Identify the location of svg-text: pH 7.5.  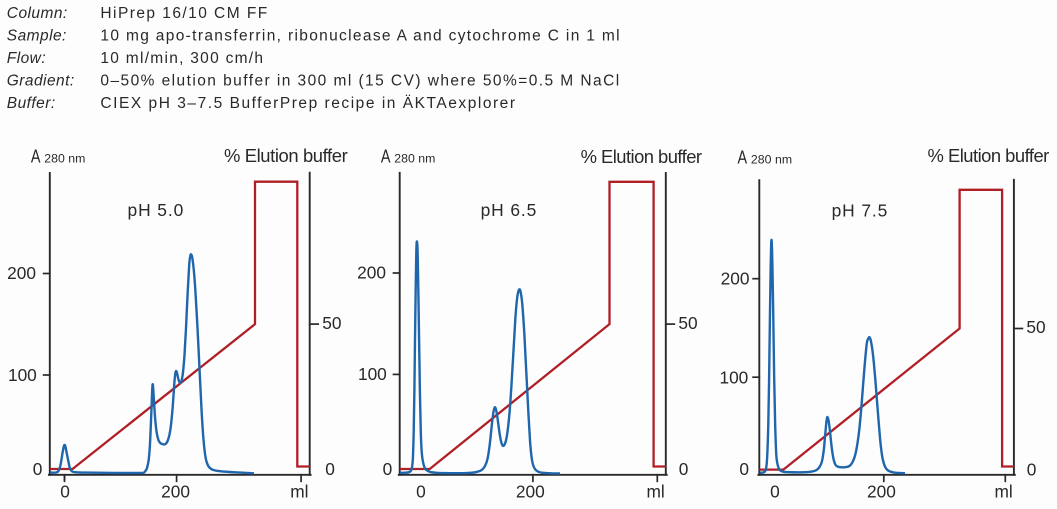
(860, 211).